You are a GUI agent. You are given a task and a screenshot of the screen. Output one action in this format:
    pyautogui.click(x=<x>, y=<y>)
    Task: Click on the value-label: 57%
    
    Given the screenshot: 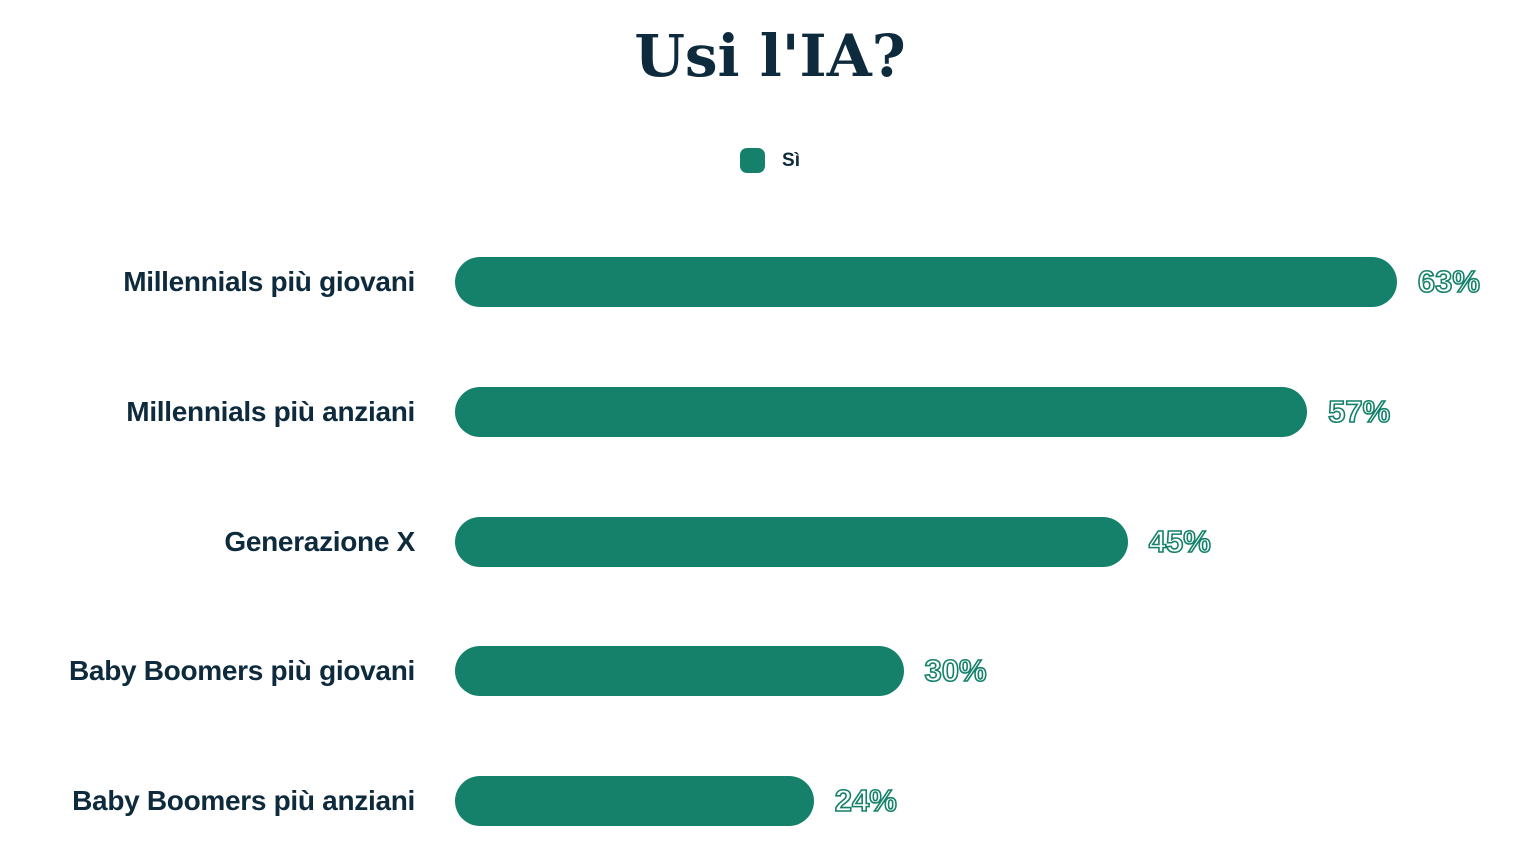 What is the action you would take?
    pyautogui.click(x=1359, y=411)
    